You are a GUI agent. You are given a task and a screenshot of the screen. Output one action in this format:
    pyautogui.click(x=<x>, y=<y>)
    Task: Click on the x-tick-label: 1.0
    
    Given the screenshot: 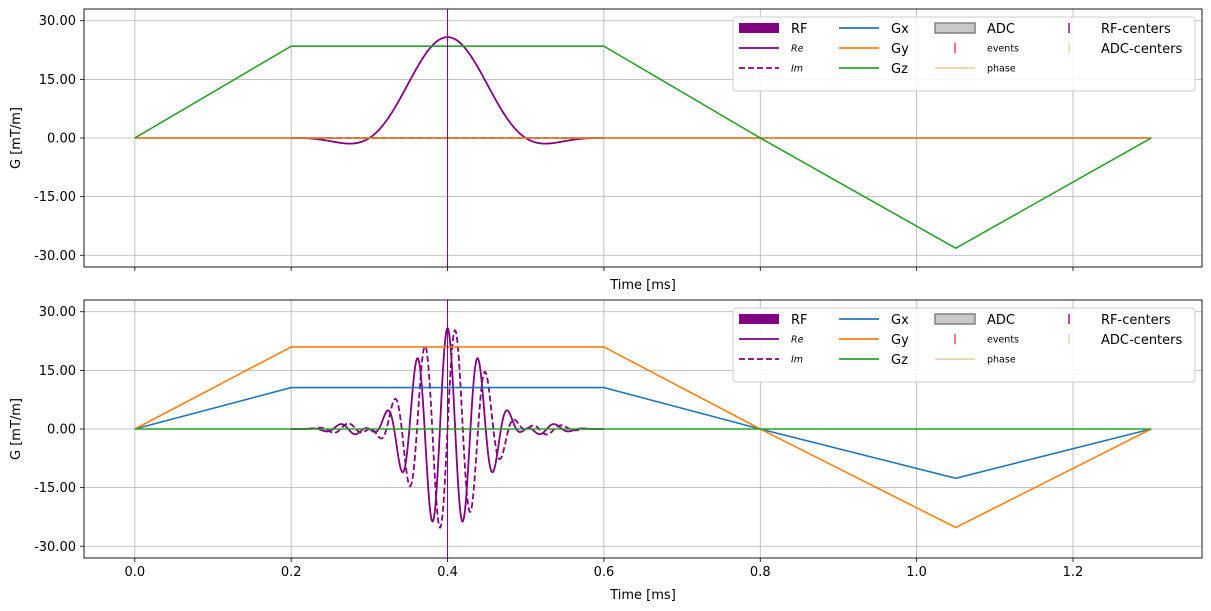 What is the action you would take?
    pyautogui.click(x=916, y=572)
    